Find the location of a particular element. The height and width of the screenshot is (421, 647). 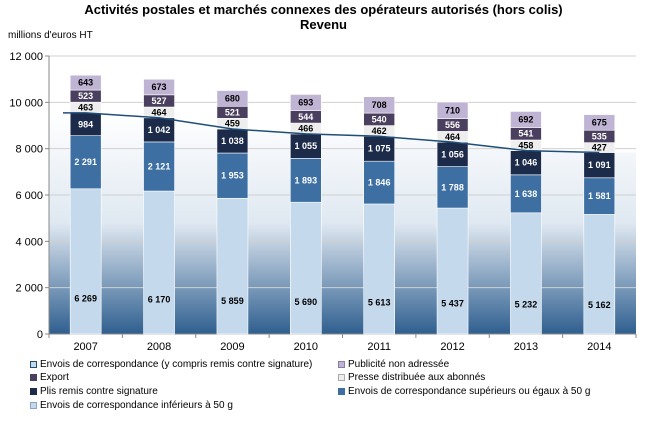

x-tick-label: 2010 is located at coordinates (306, 346).